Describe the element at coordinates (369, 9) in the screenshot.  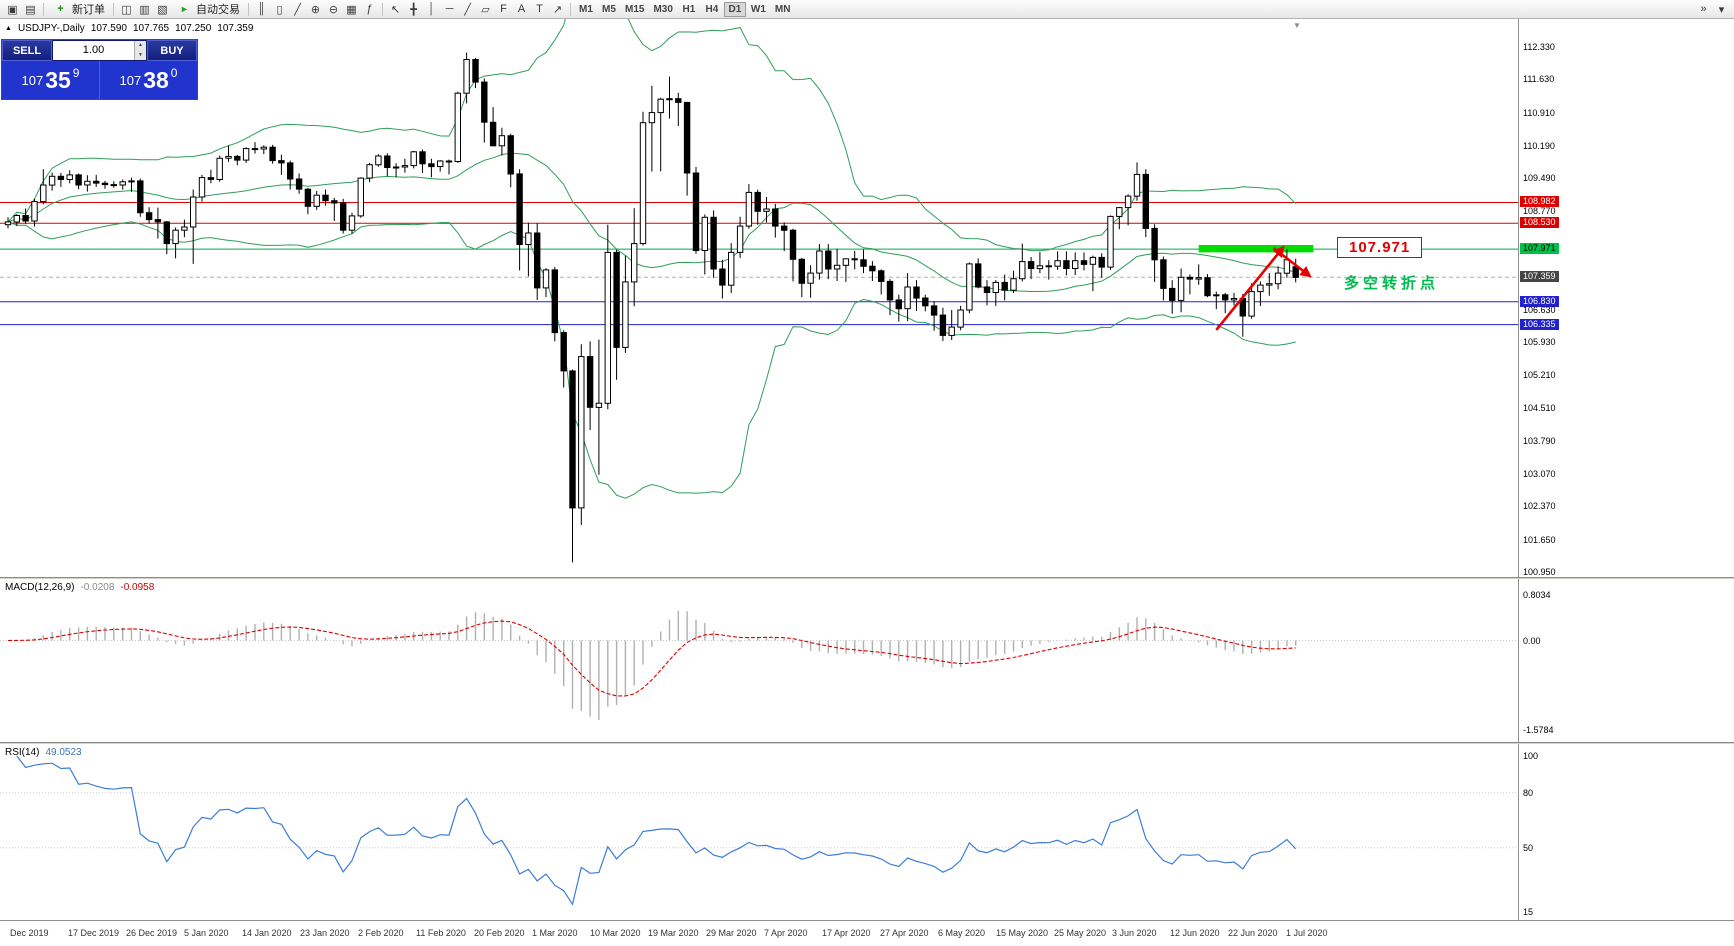
I see `indicators-icon: ƒ` at that location.